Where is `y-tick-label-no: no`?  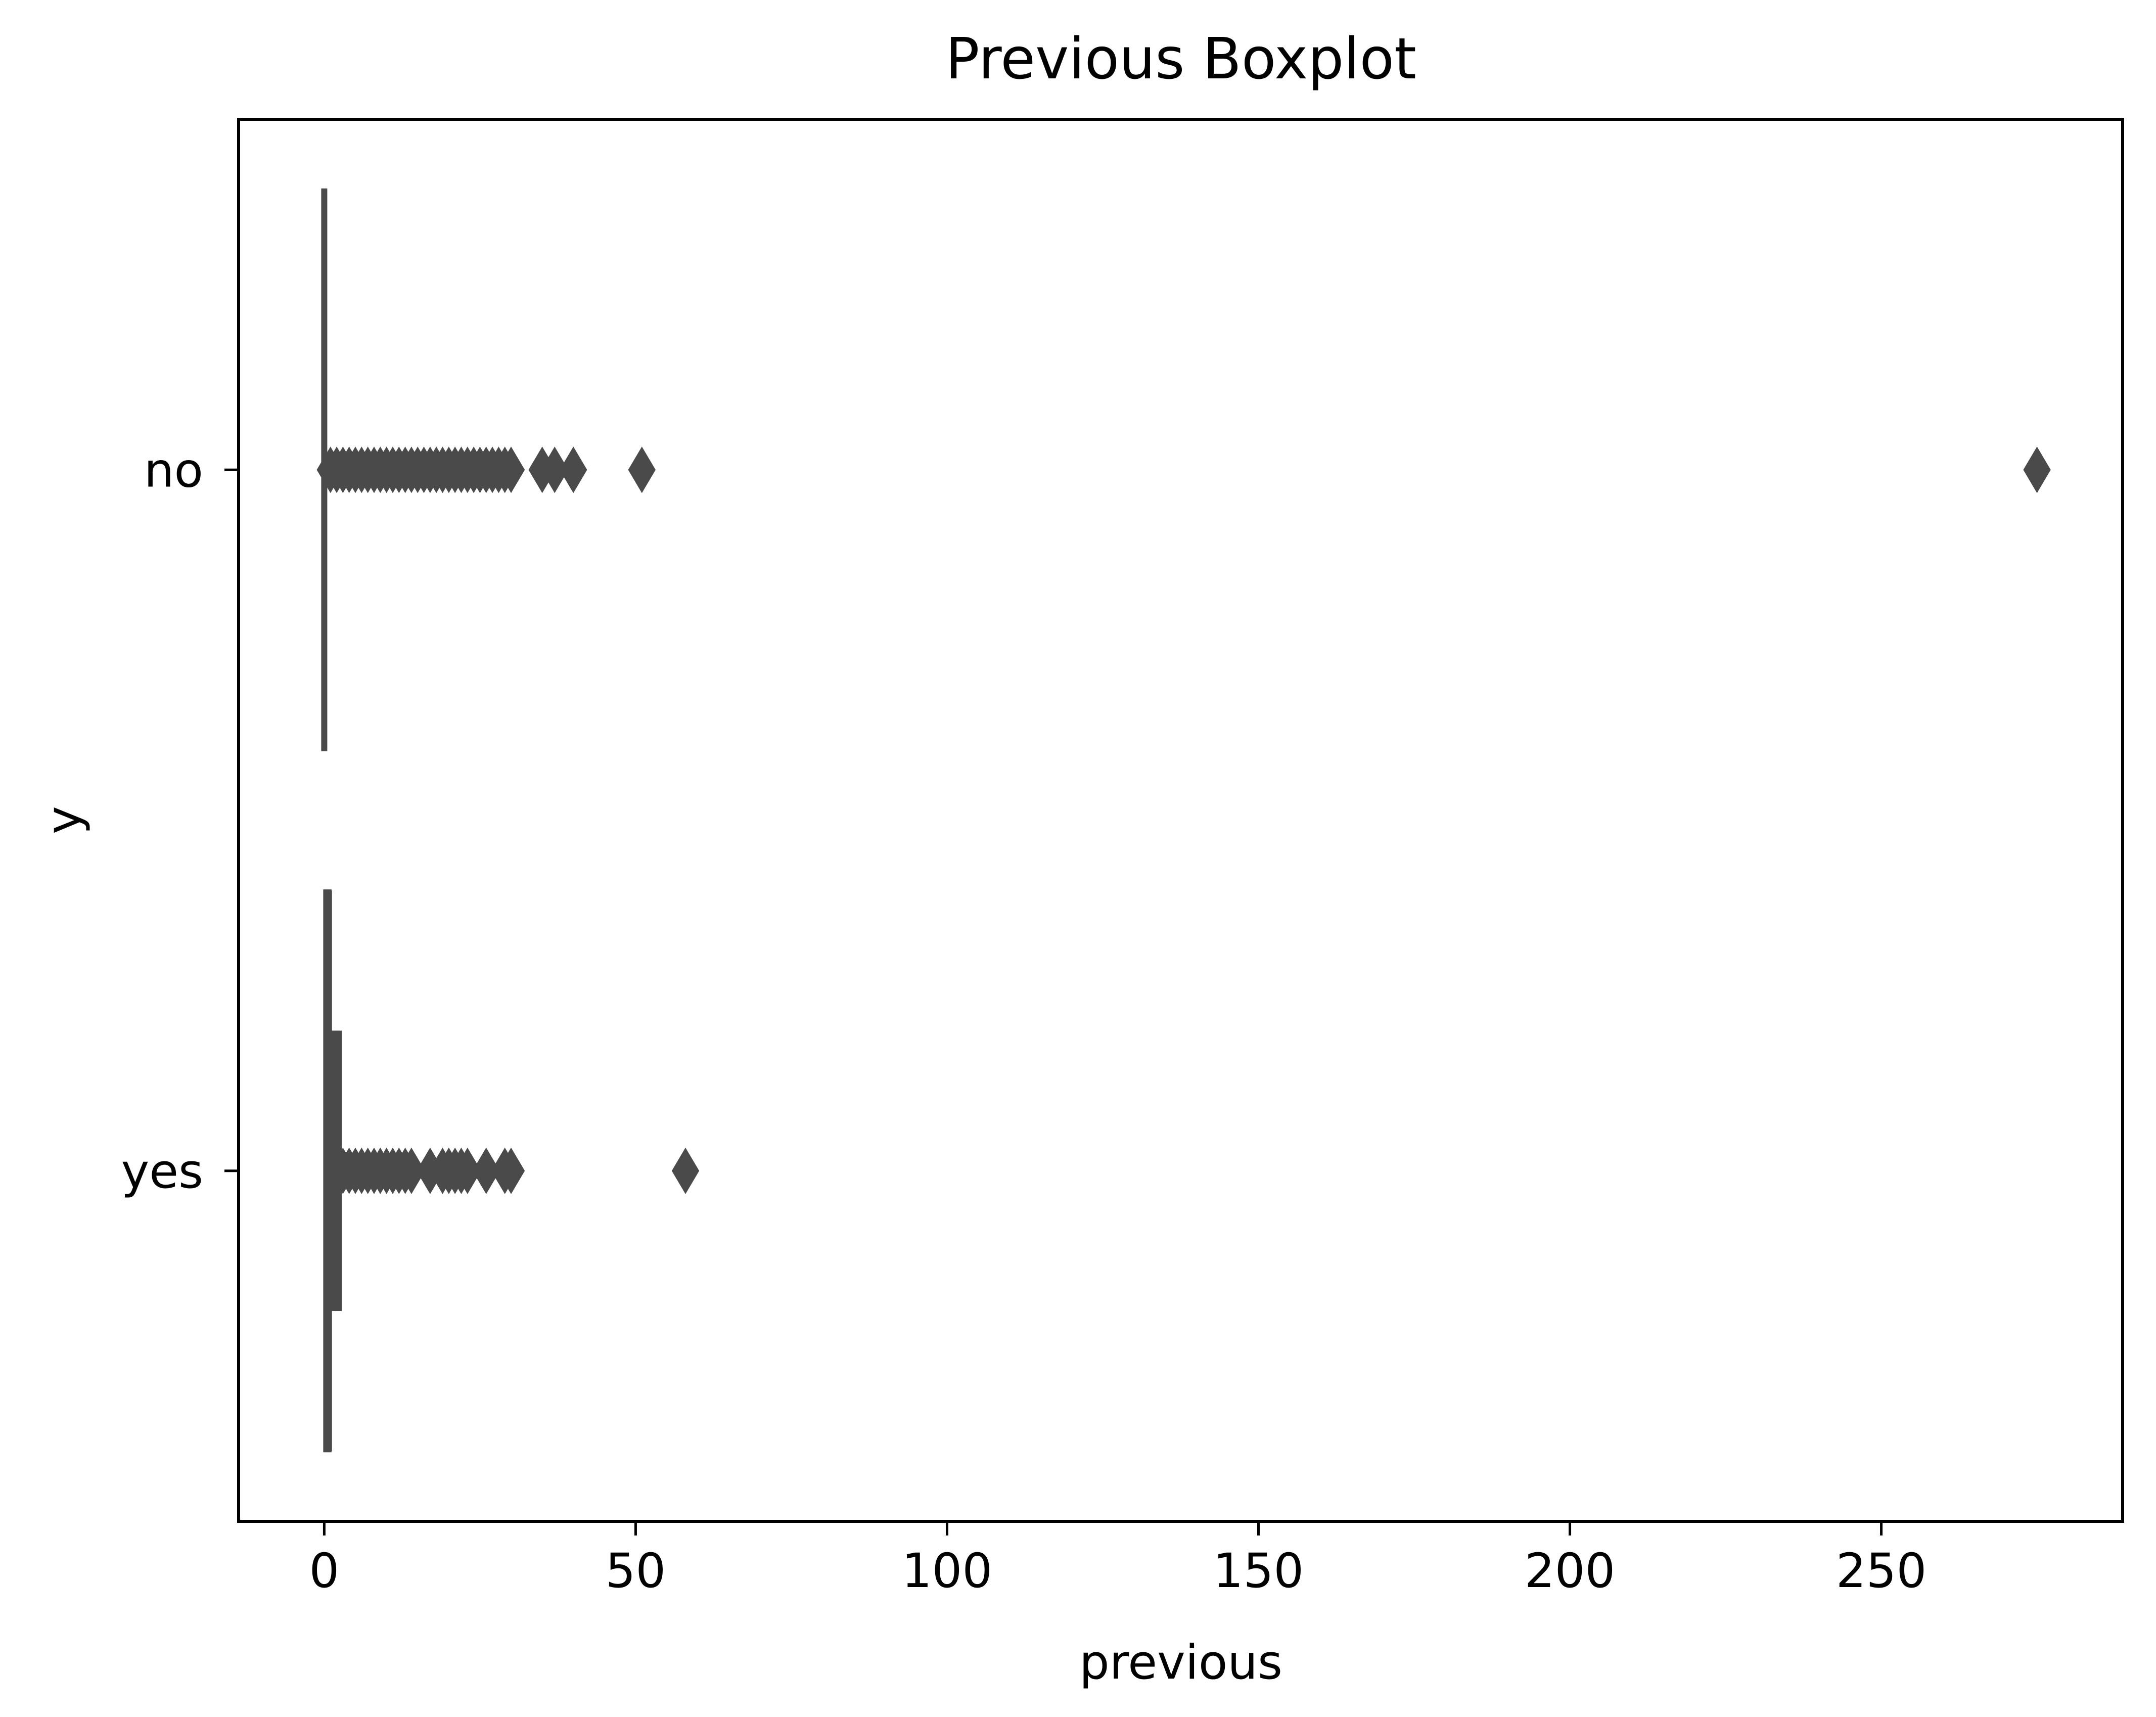 y-tick-label-no: no is located at coordinates (174, 471).